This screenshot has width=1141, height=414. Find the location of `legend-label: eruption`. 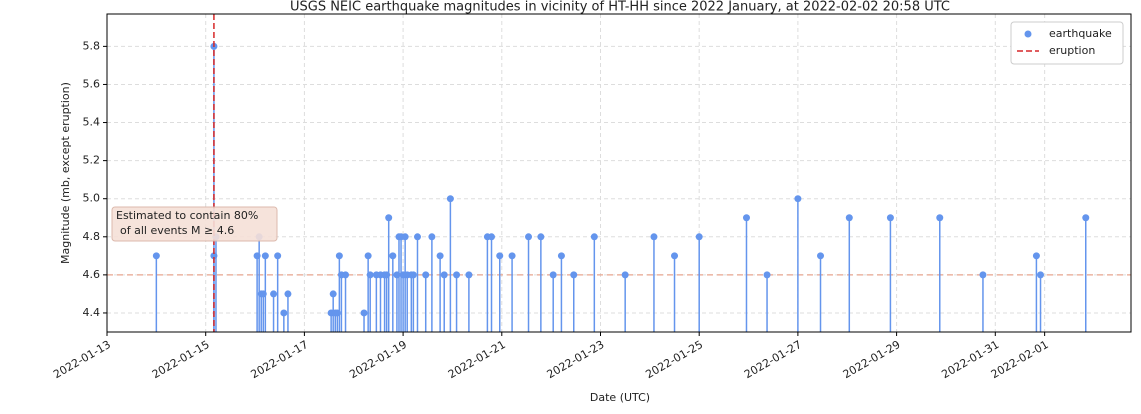

legend-label: eruption is located at coordinates (1072, 50).